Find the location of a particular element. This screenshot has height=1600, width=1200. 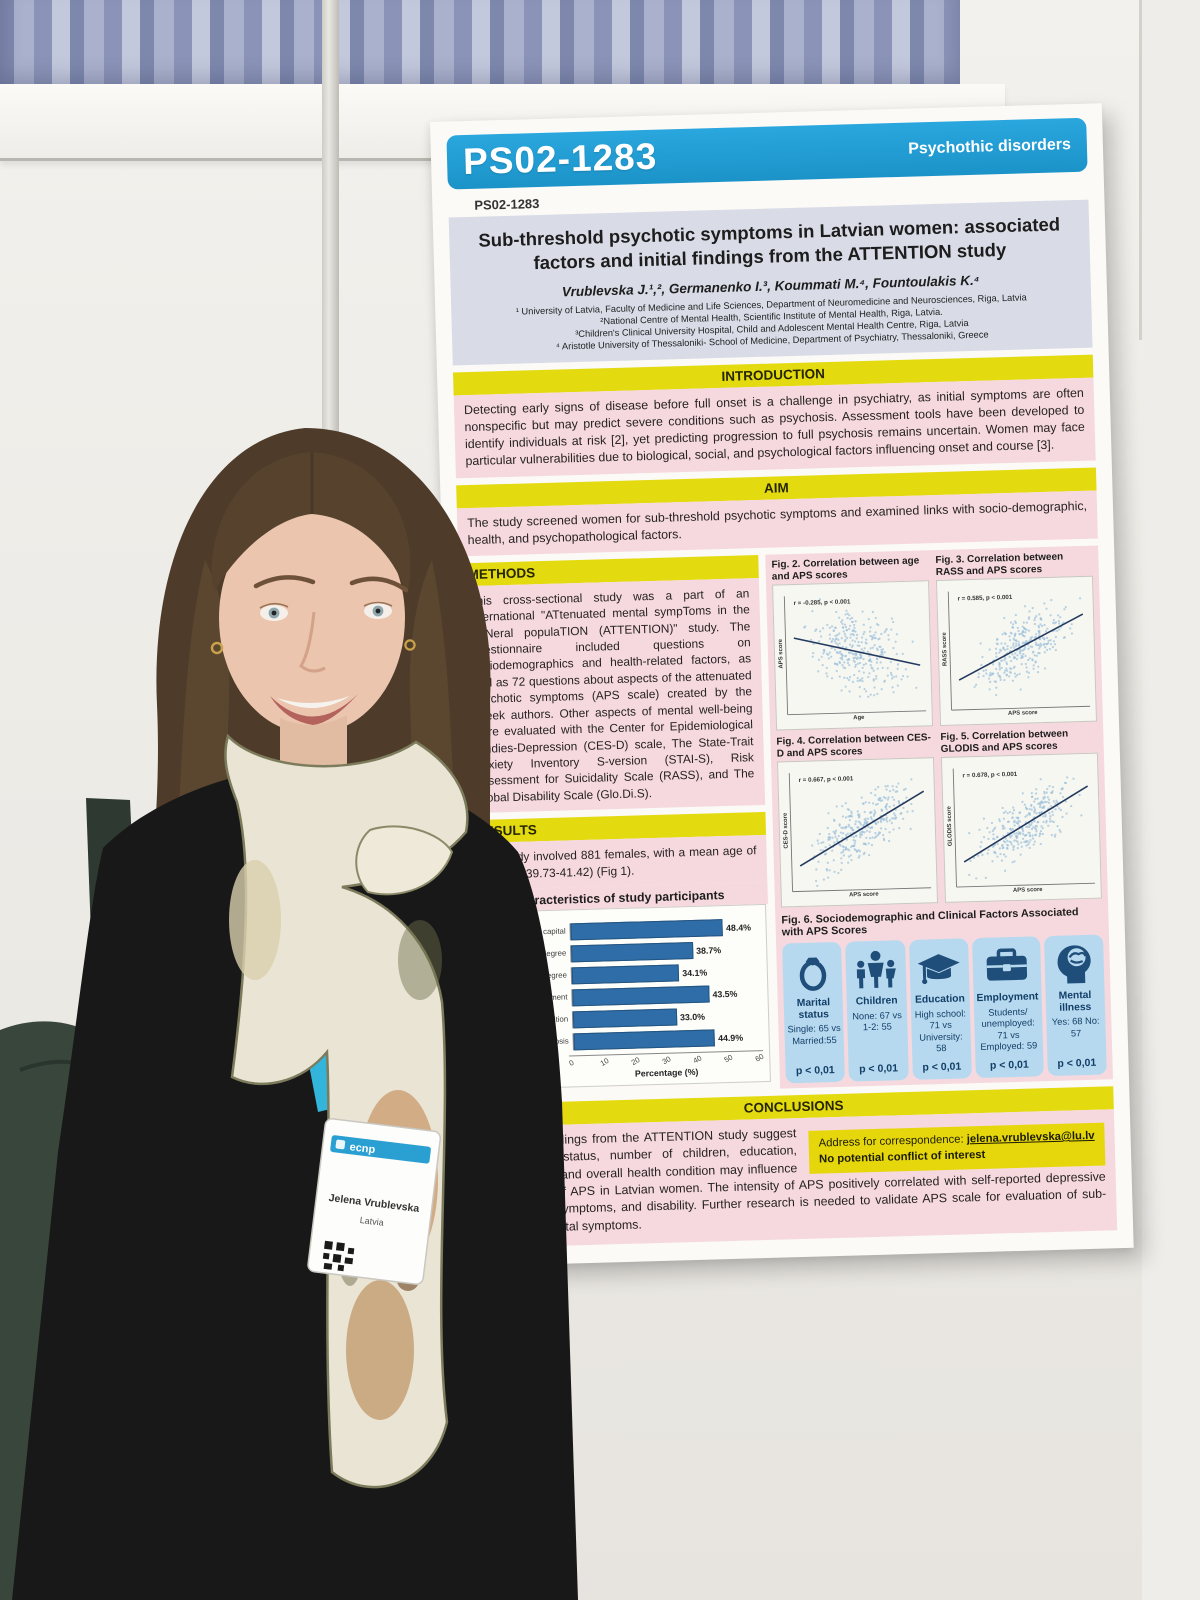

graduation-cap-icon is located at coordinates (938, 967).